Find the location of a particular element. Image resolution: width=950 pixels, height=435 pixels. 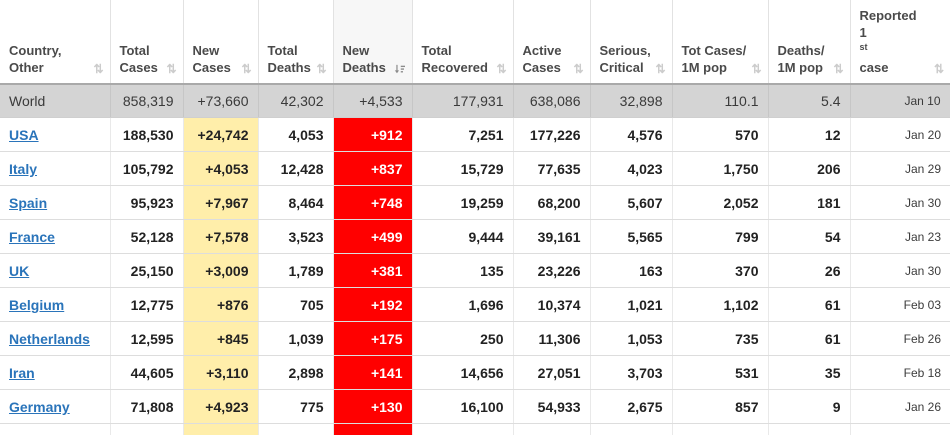

country-link: Germany is located at coordinates (39, 406).